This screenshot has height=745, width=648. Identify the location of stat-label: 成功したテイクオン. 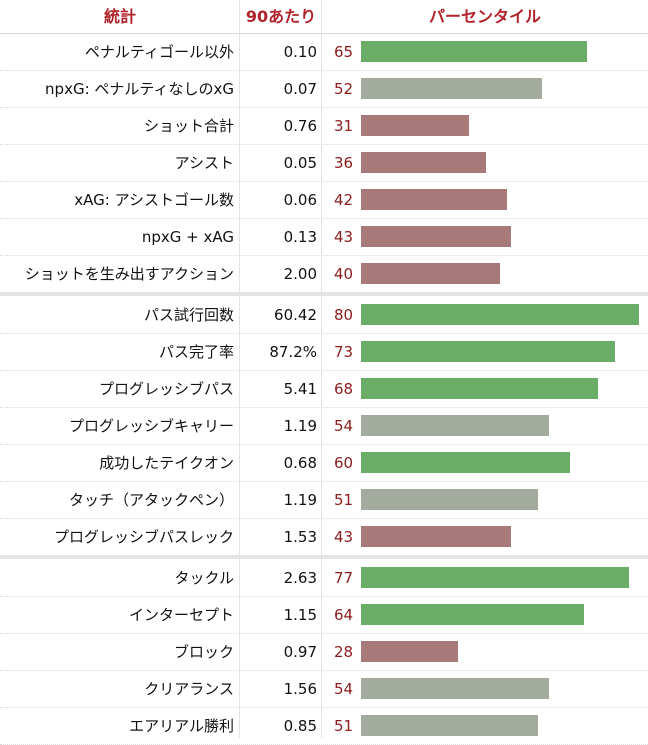
(166, 463).